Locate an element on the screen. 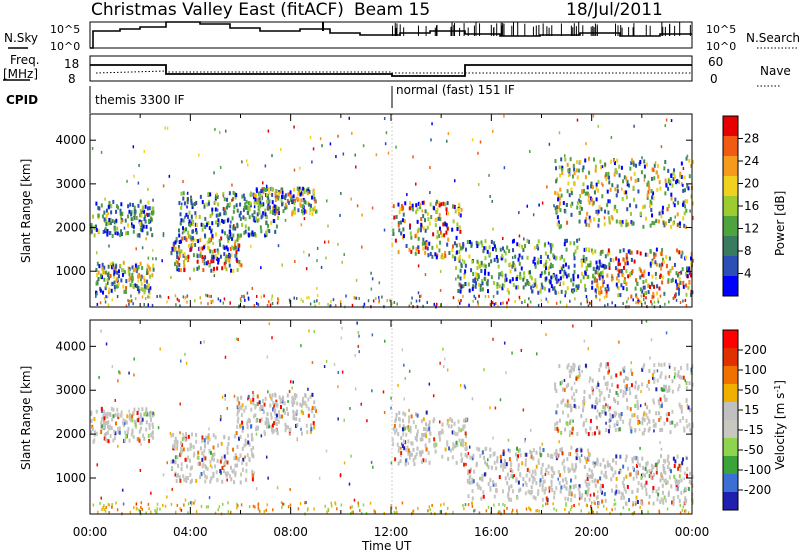  velocity-ytick-label: 2000 is located at coordinates (70, 434).